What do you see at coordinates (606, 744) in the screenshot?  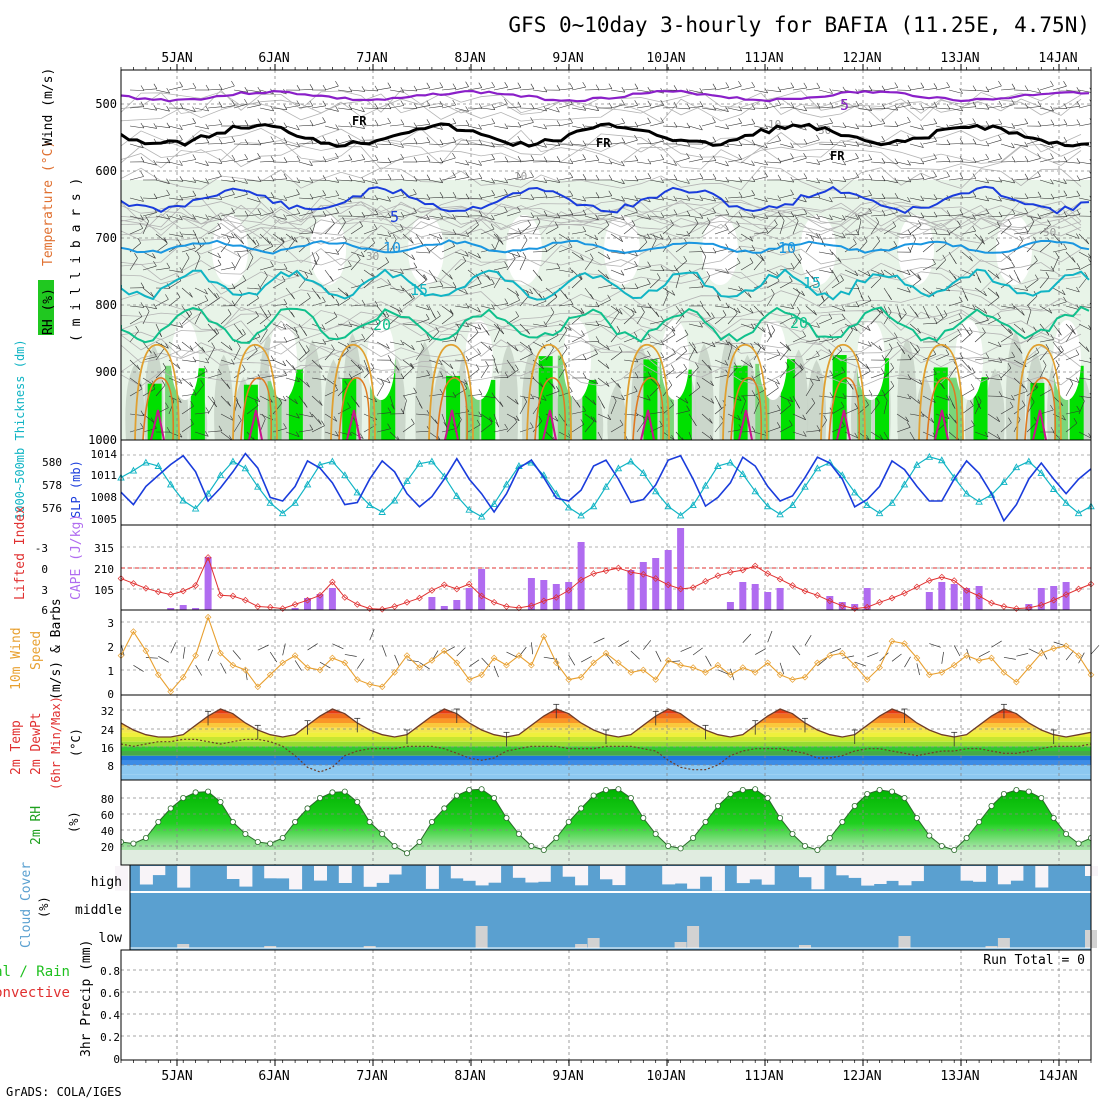 I see `temp-band` at bounding box center [606, 744].